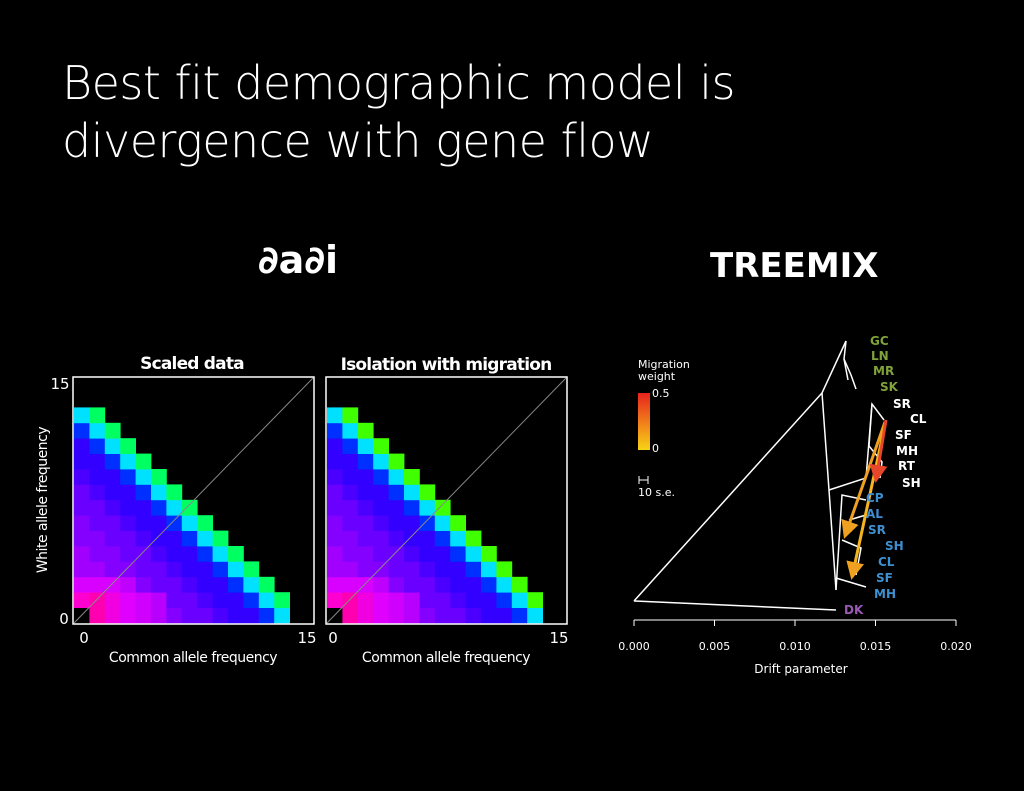 Image resolution: width=1024 pixels, height=791 pixels. What do you see at coordinates (886, 562) in the screenshot?
I see `leaf-label: CL` at bounding box center [886, 562].